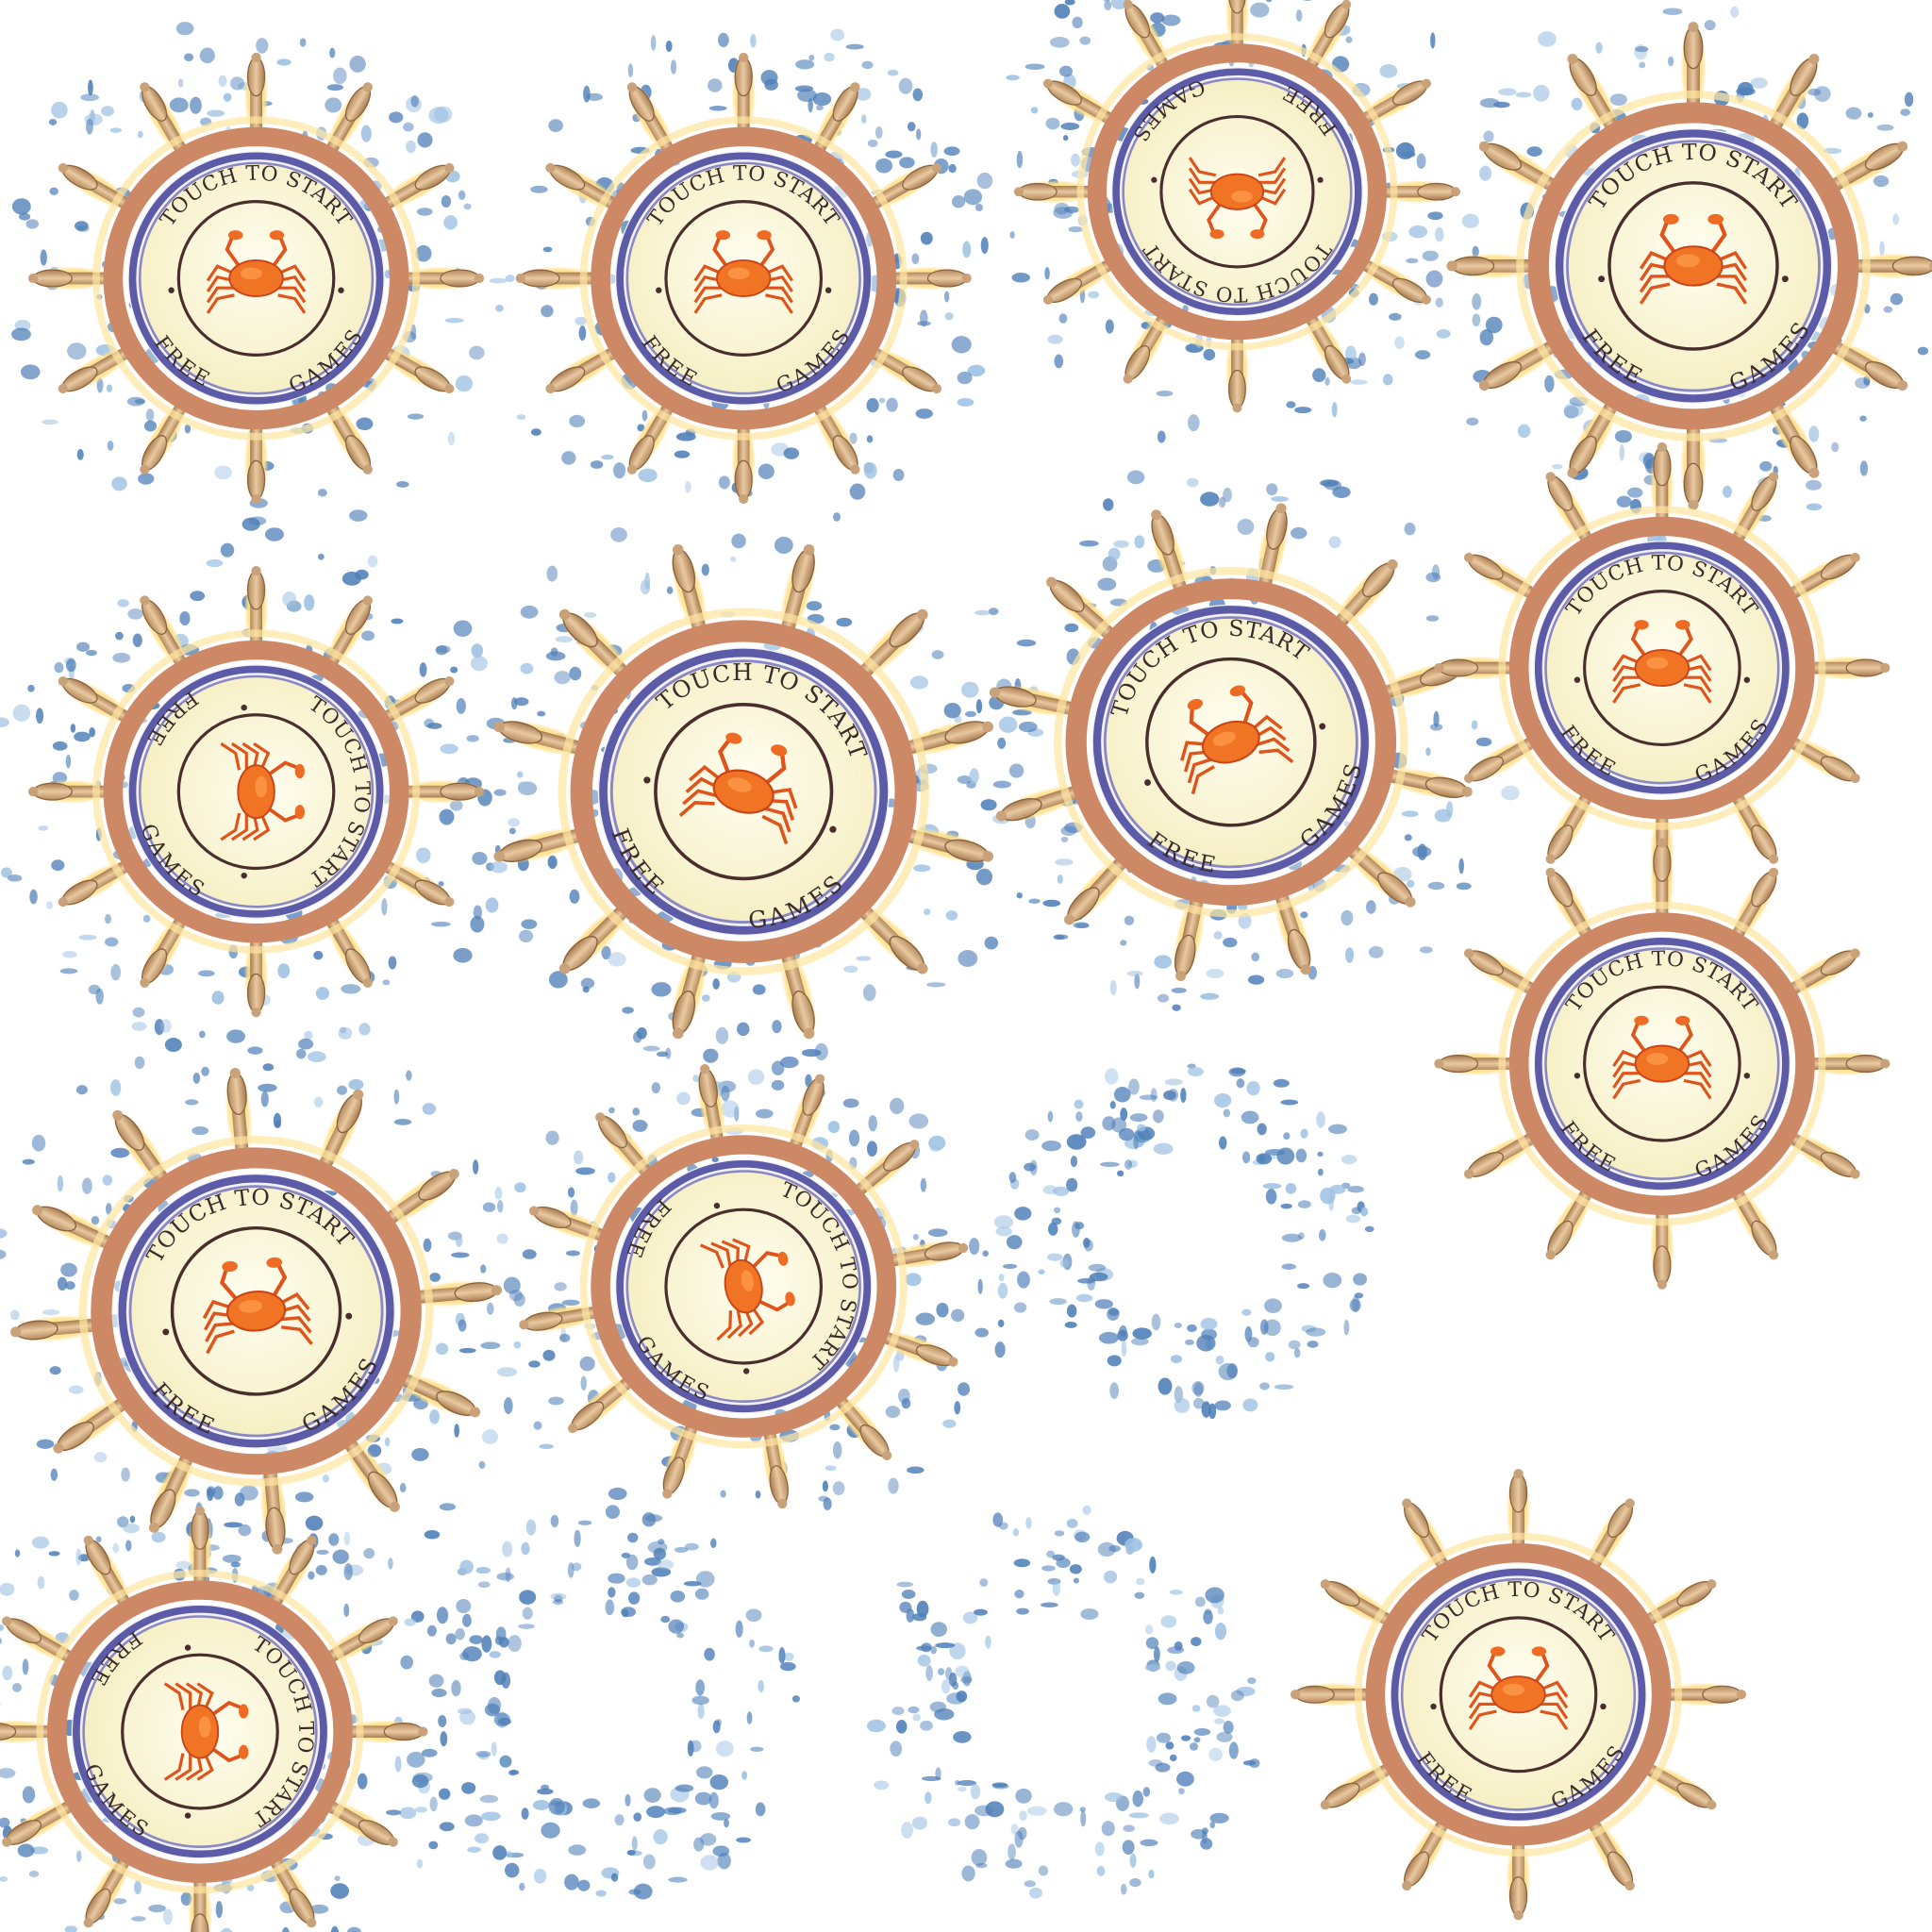  I want to click on crab-highlight, so click(1224, 739).